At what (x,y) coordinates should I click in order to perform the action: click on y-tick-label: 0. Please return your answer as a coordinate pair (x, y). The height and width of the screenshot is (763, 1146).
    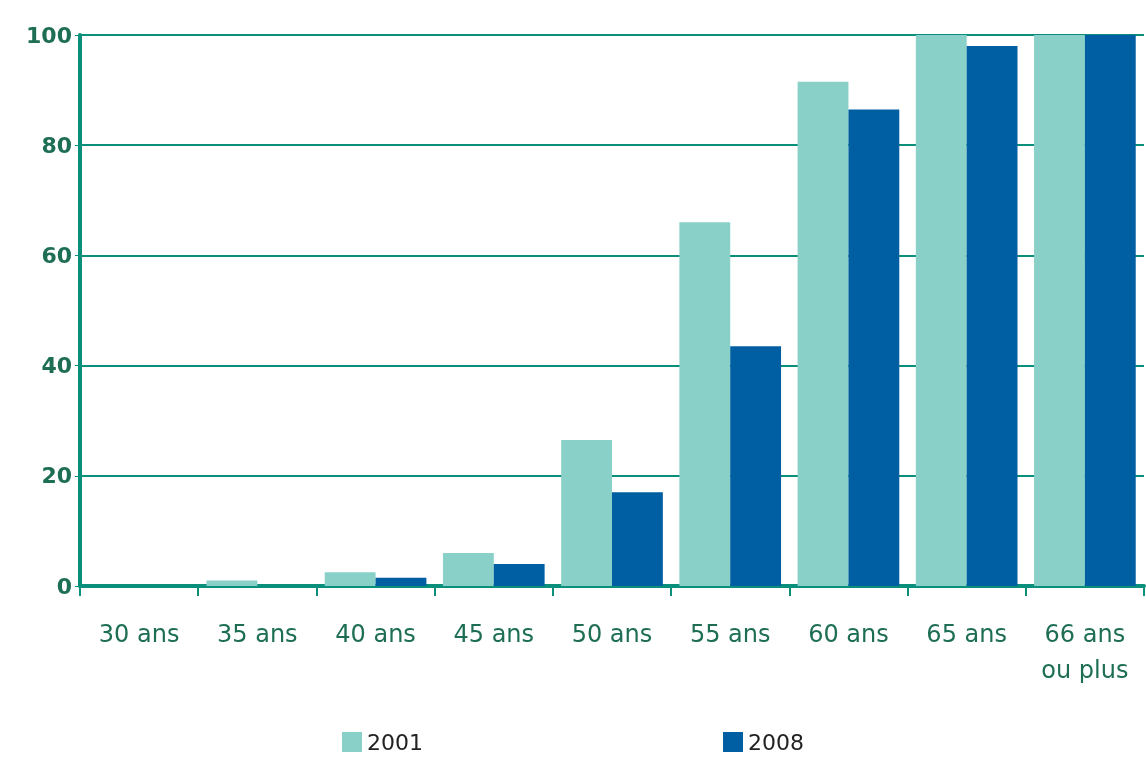
    Looking at the image, I should click on (64, 586).